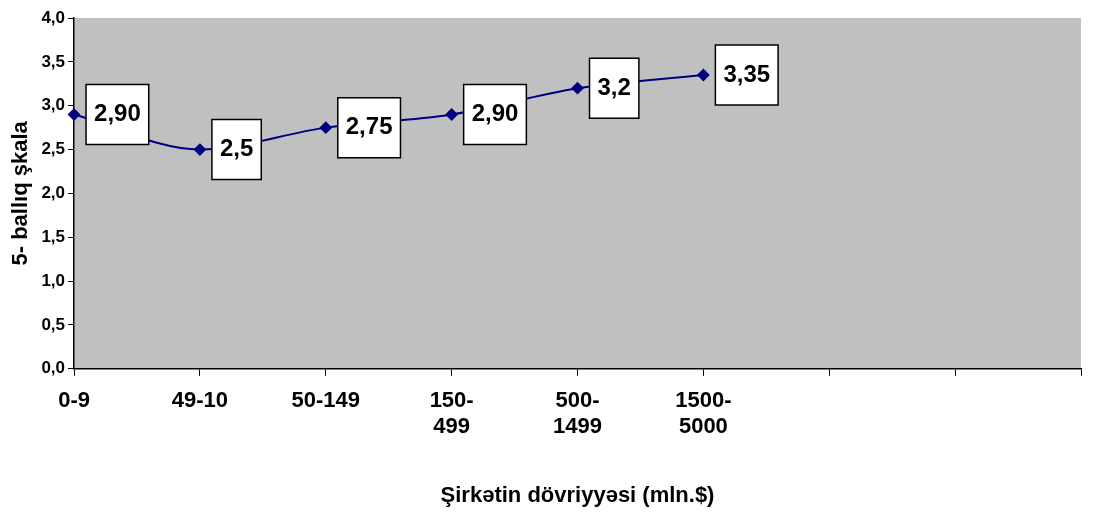 The image size is (1093, 513). Describe the element at coordinates (577, 413) in the screenshot. I see `x-tick-label: 500- 1499` at that location.